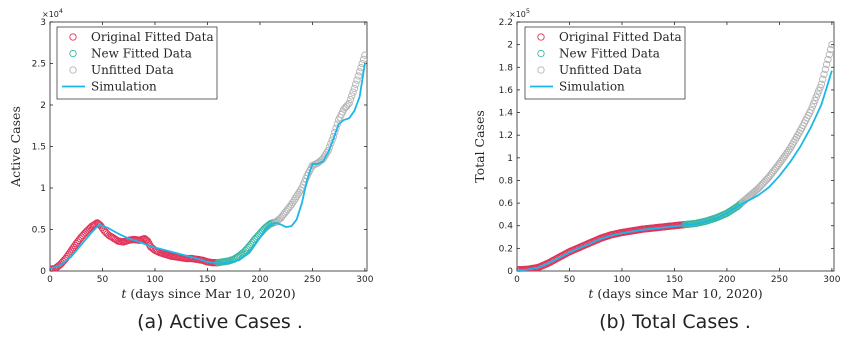 This screenshot has width=843, height=342. Describe the element at coordinates (786, 123) in the screenshot. I see `unfitted-series` at that location.